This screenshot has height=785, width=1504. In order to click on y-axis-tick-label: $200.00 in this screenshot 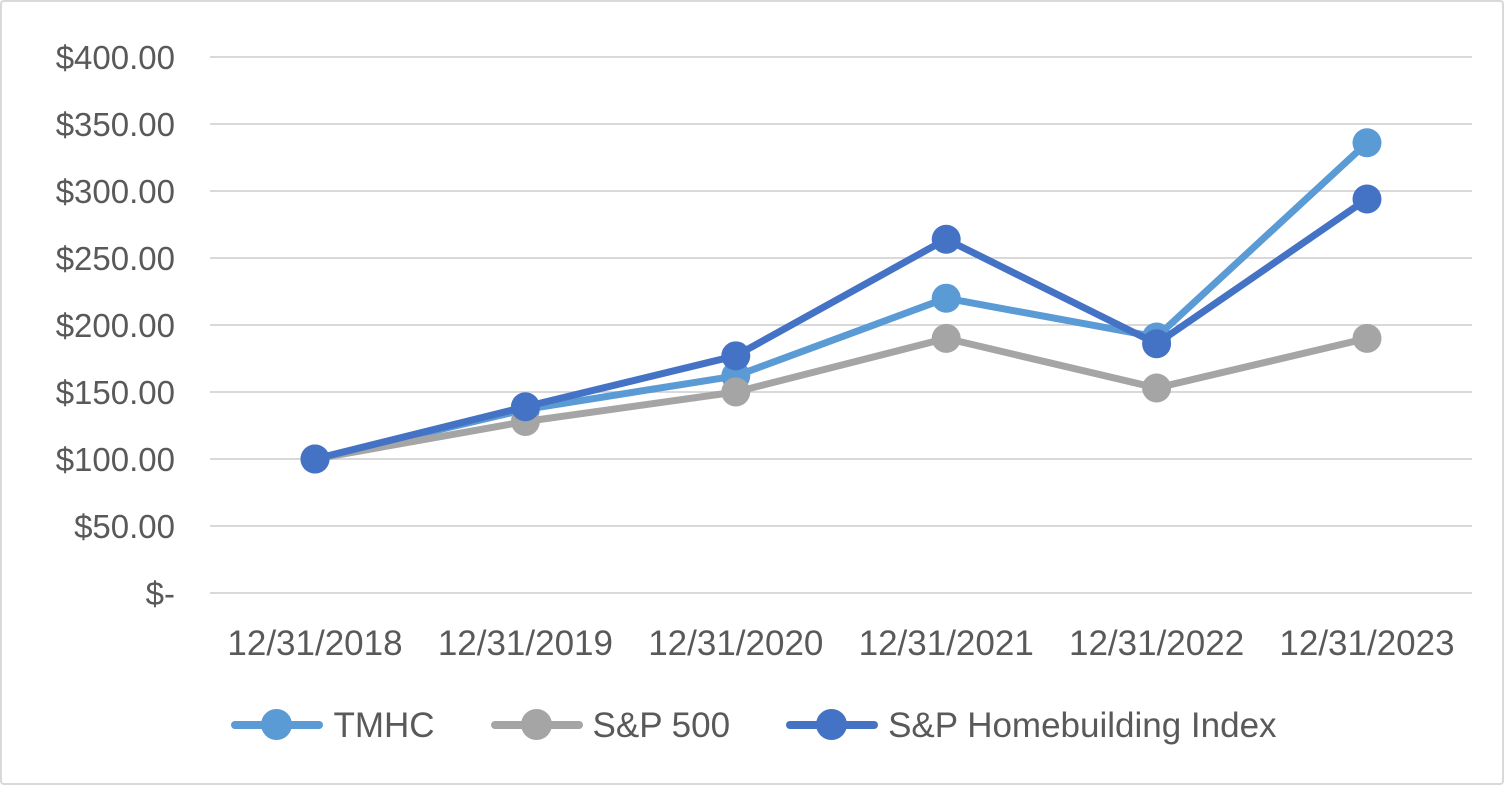, I will do `click(115, 325)`.